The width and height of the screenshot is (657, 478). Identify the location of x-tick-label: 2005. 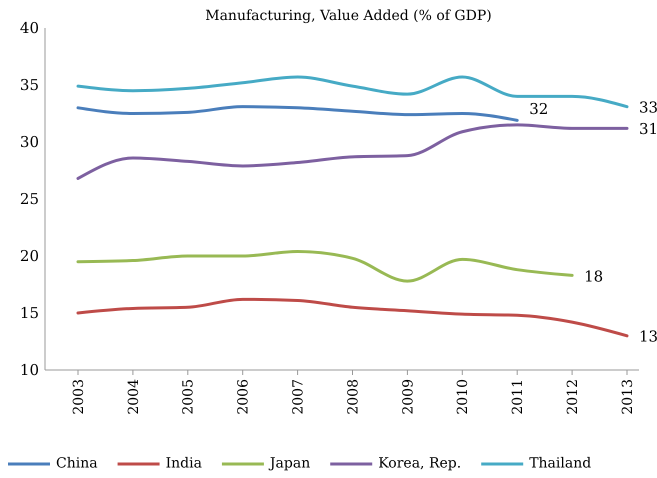
(188, 397).